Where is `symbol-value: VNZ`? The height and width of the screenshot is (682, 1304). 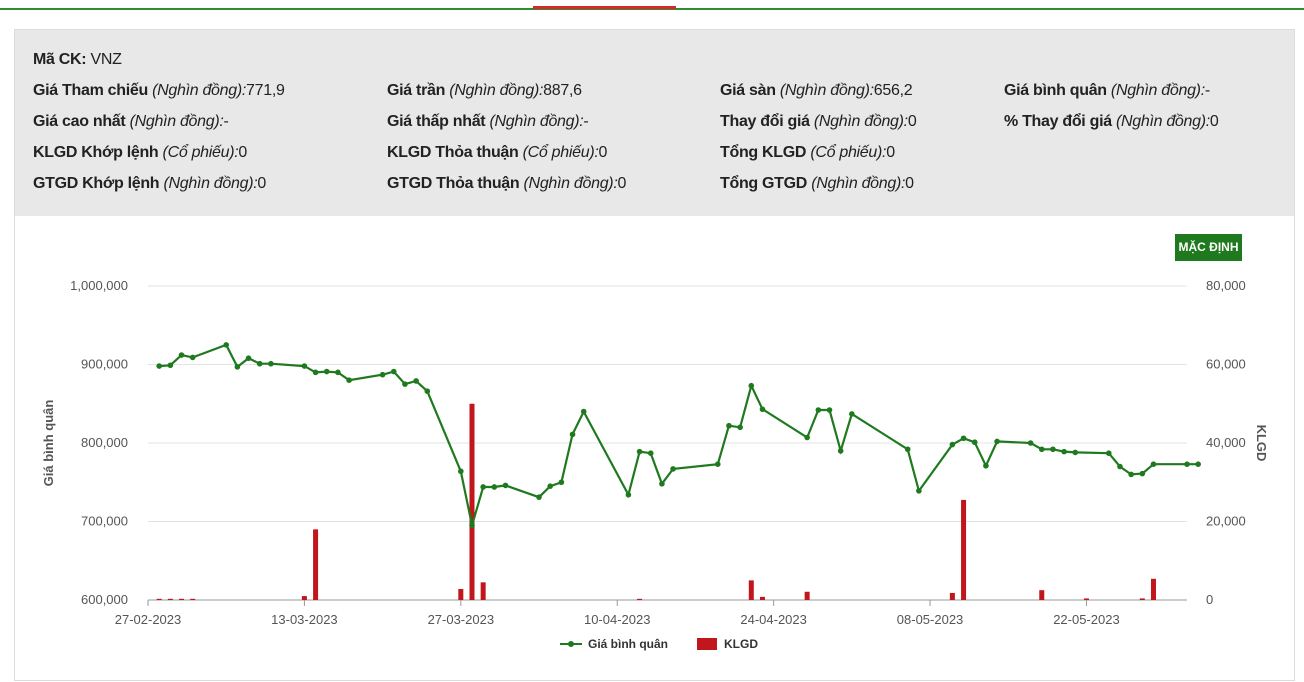
symbol-value: VNZ is located at coordinates (106, 59).